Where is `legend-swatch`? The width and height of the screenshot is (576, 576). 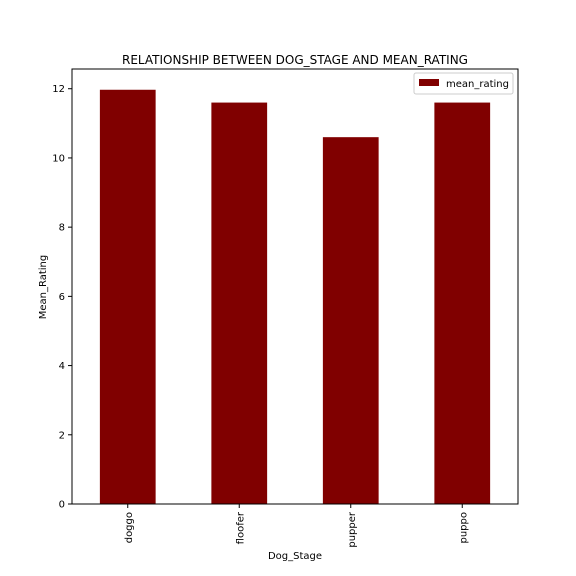
legend-swatch is located at coordinates (429, 82).